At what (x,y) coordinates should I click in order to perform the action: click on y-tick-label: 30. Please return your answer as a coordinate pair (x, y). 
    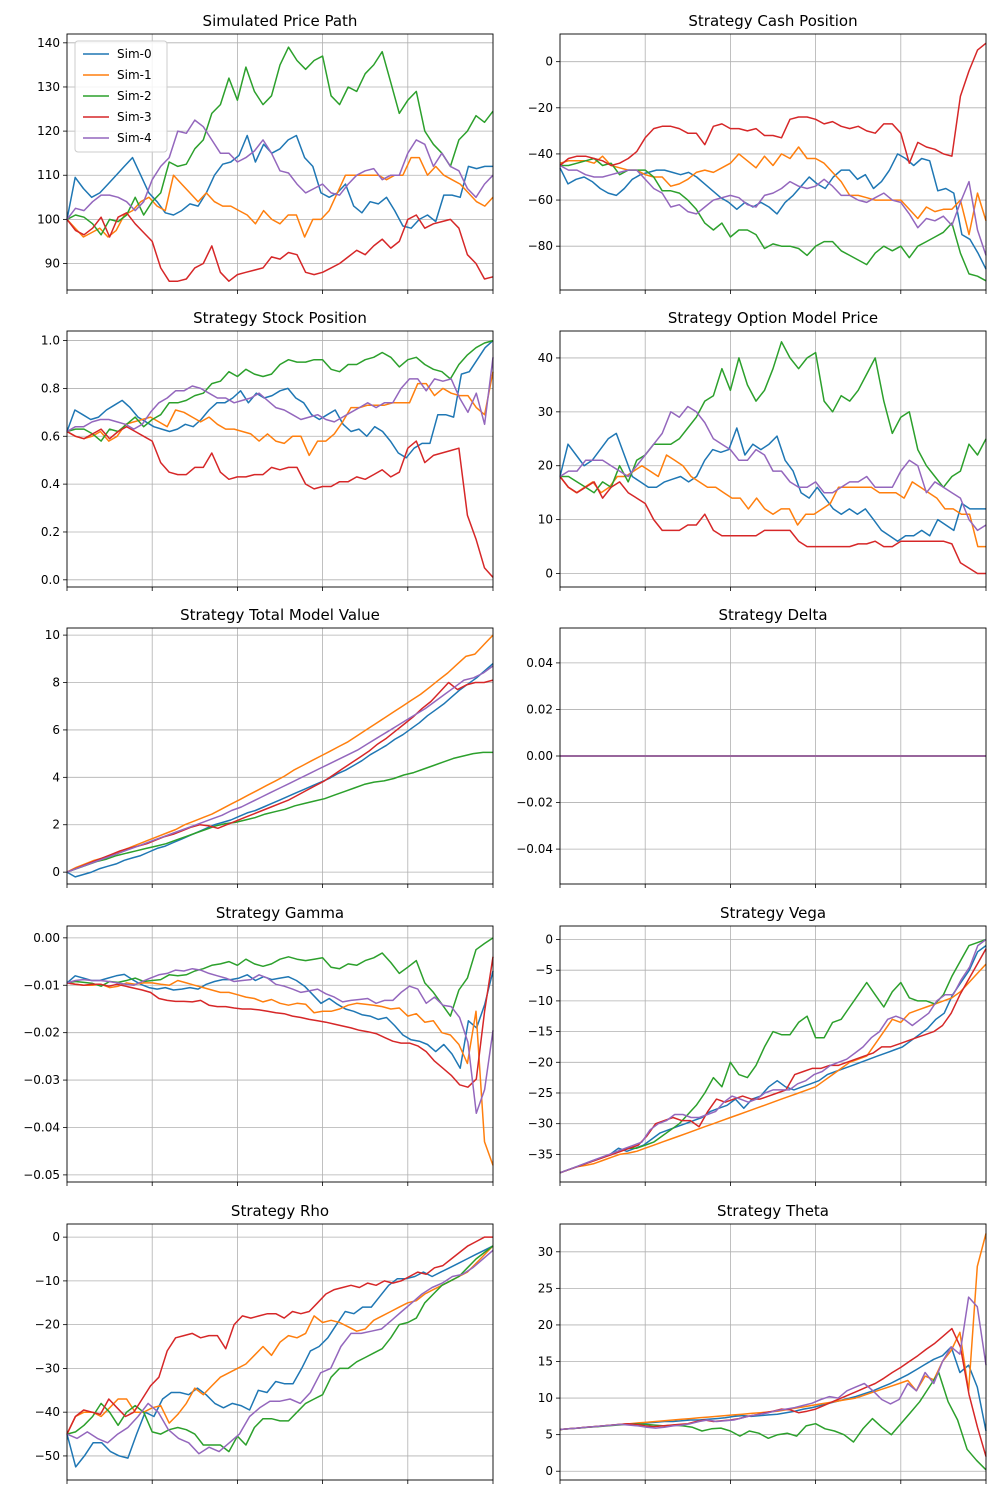
    Looking at the image, I should click on (545, 1252).